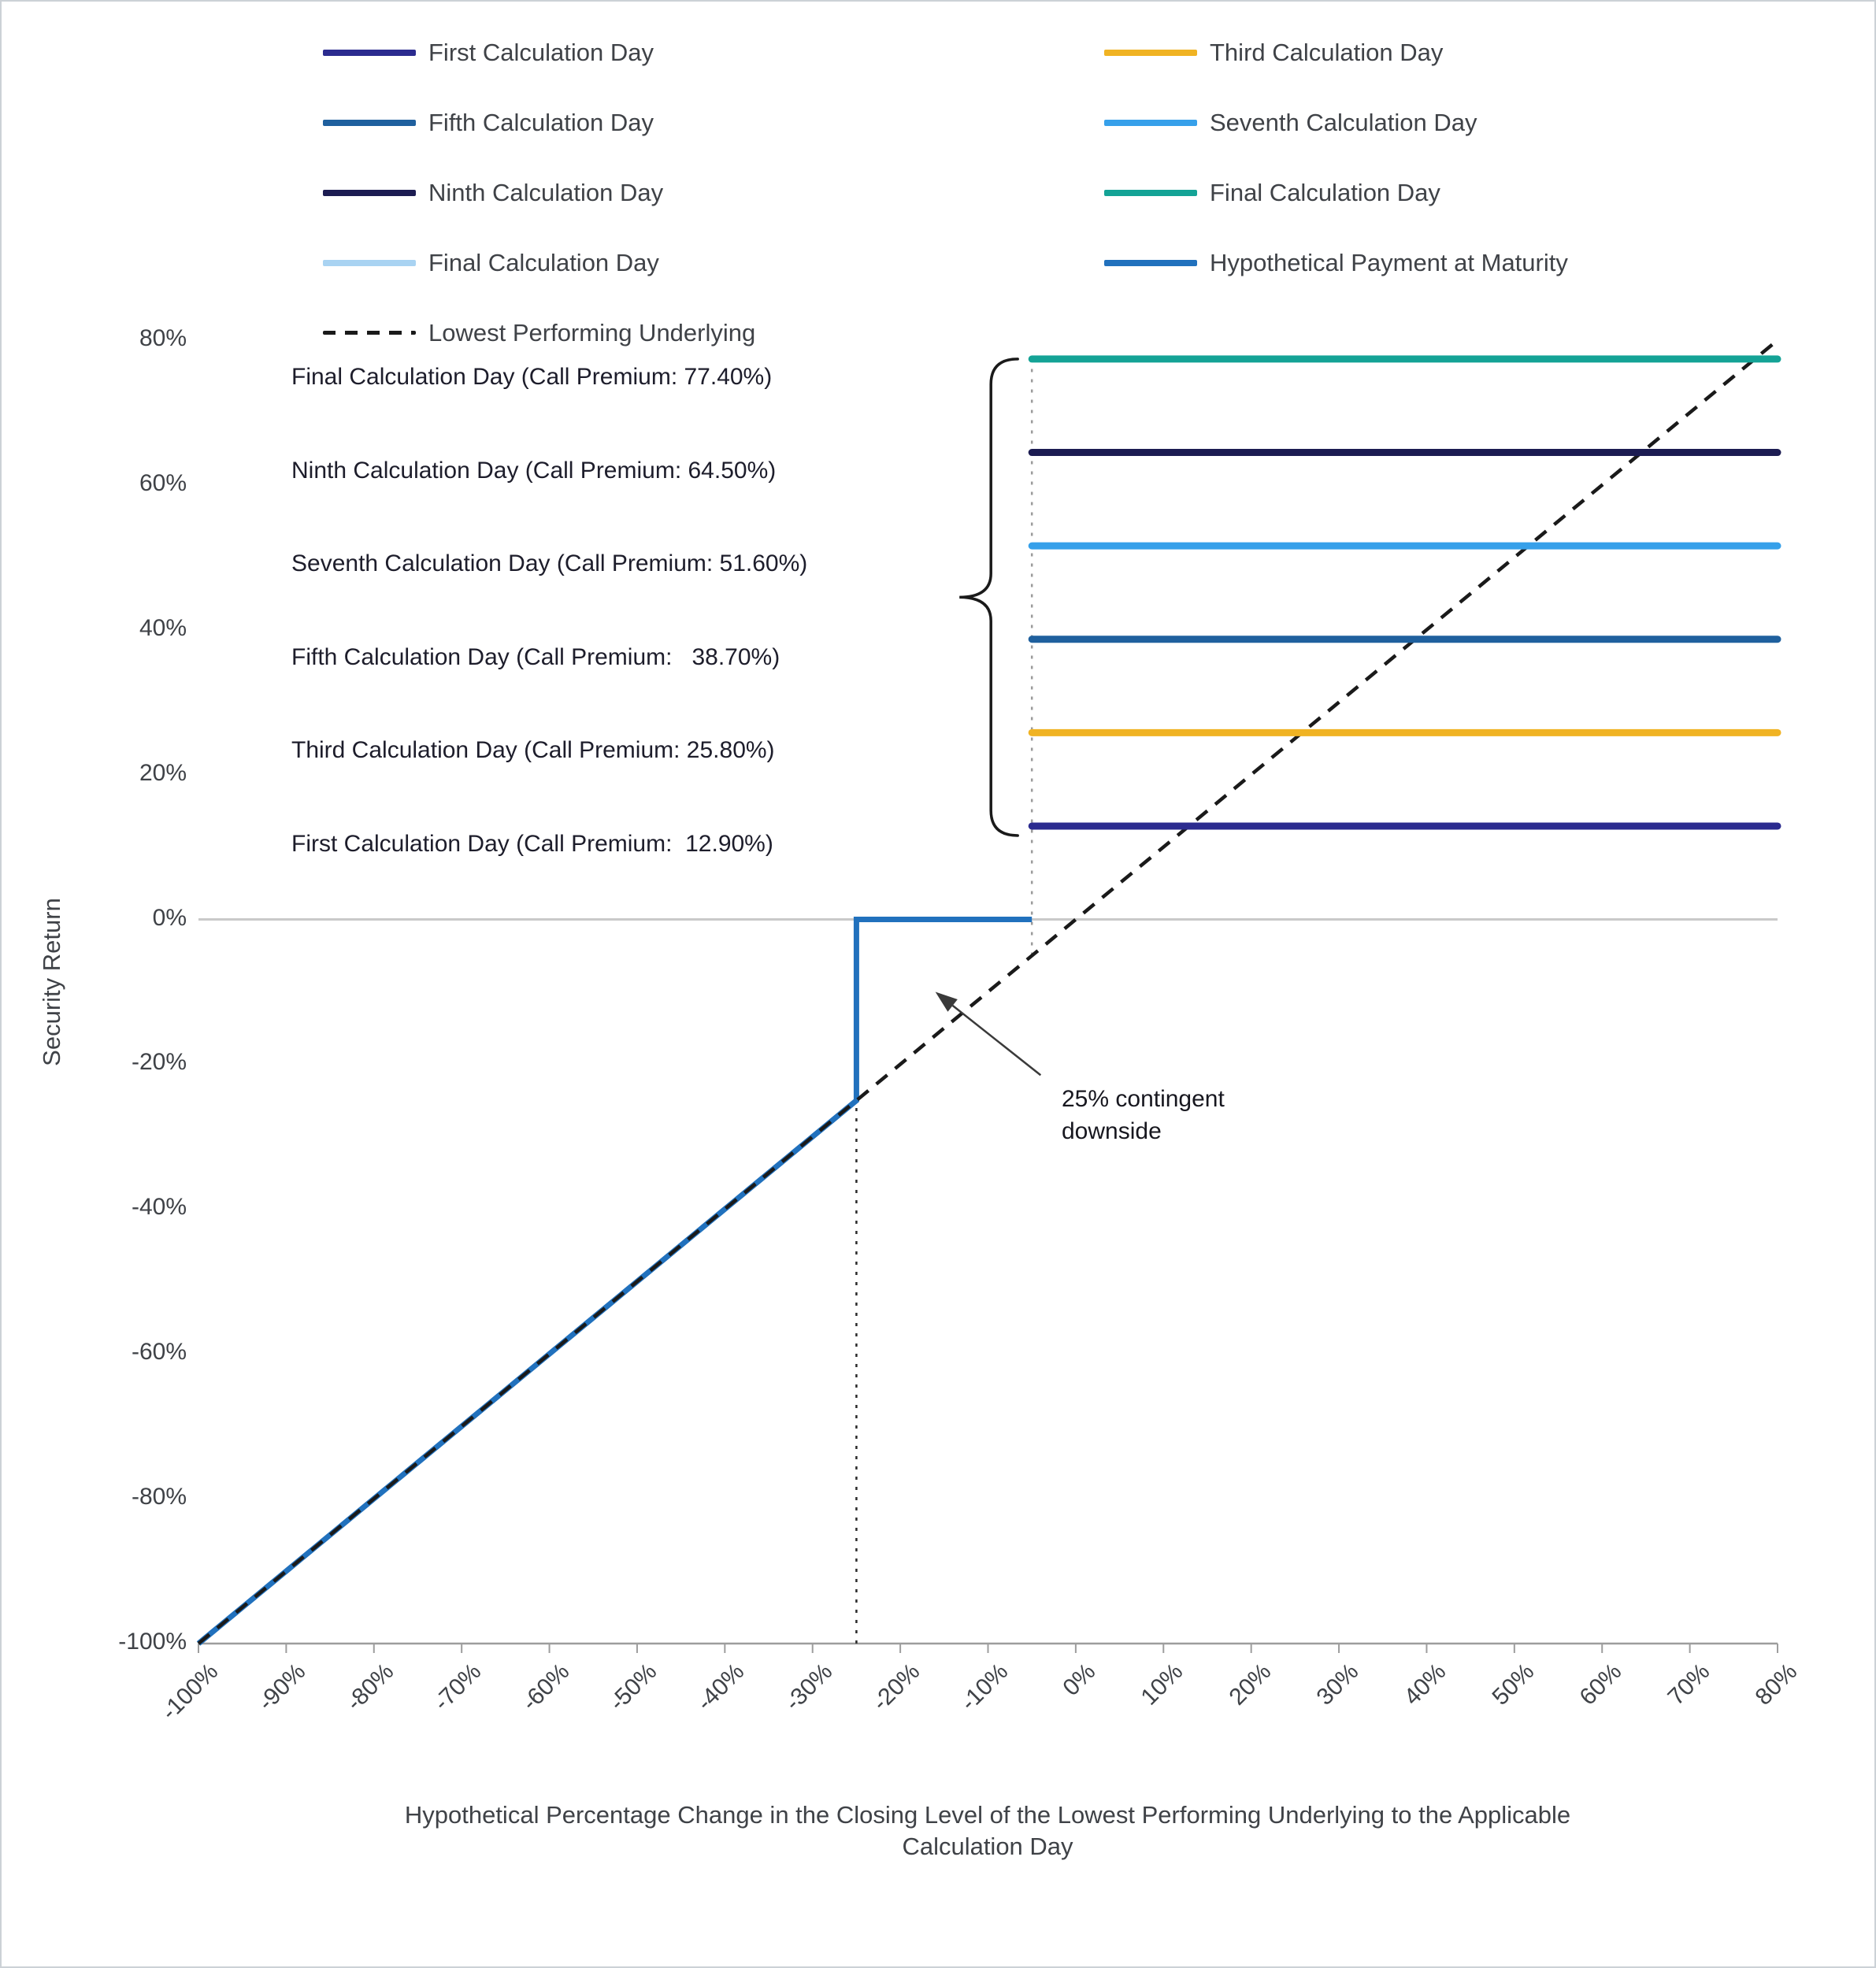 This screenshot has width=1876, height=1968. Describe the element at coordinates (946, 1001) in the screenshot. I see `downside-arrow-head` at that location.